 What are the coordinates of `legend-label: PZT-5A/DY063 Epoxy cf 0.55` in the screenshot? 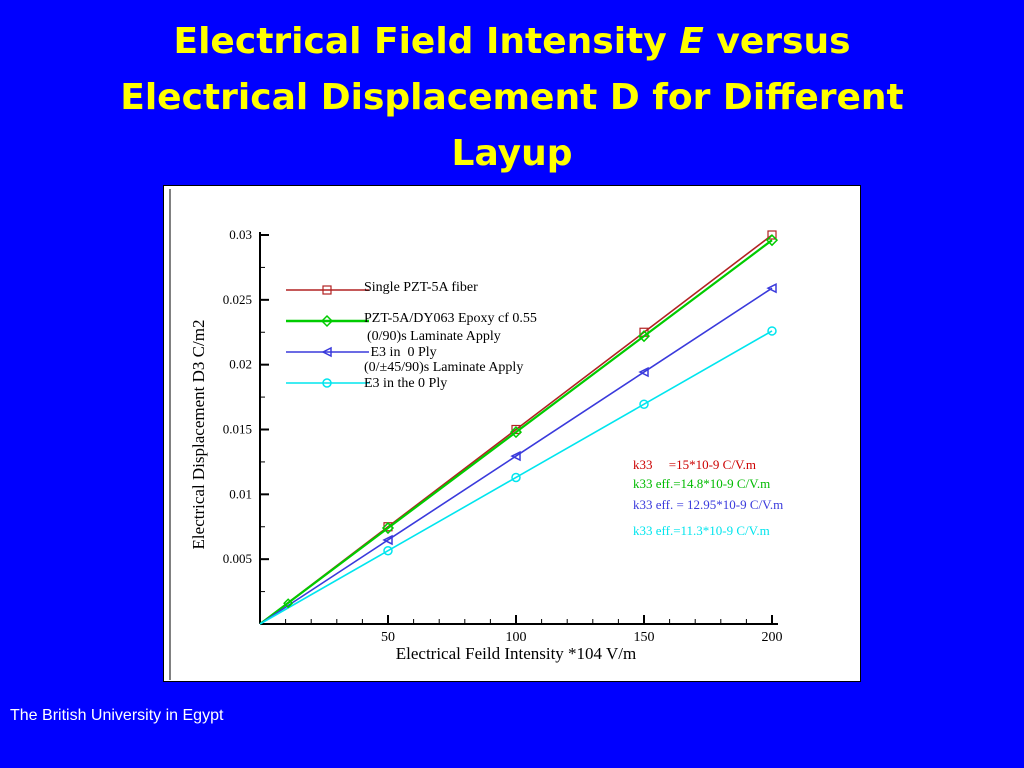 It's located at (450, 318).